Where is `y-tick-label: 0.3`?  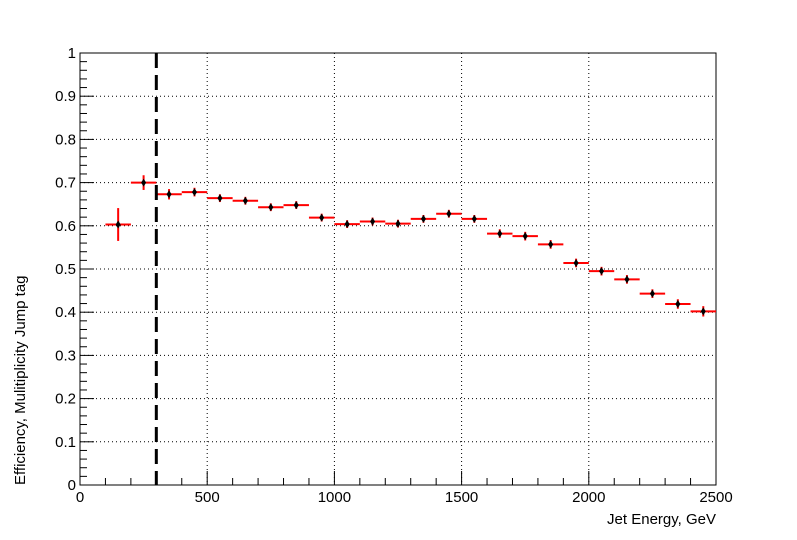
y-tick-label: 0.3 is located at coordinates (65, 355).